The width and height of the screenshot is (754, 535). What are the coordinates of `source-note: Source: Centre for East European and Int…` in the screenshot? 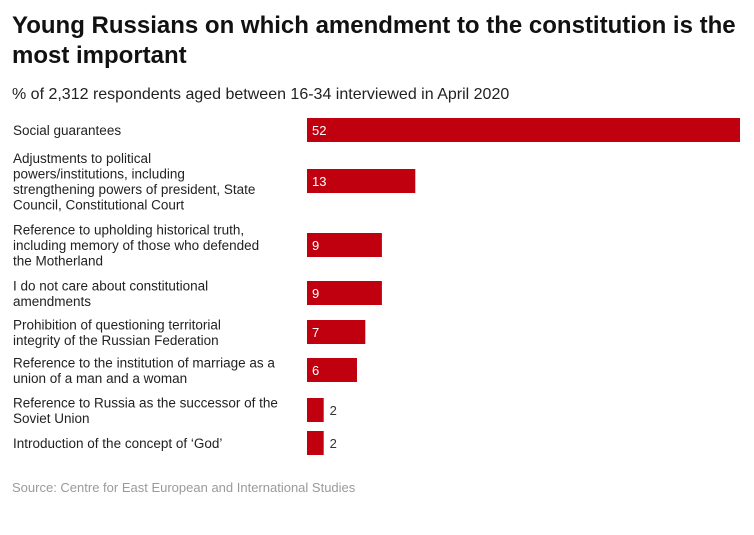 It's located at (184, 487).